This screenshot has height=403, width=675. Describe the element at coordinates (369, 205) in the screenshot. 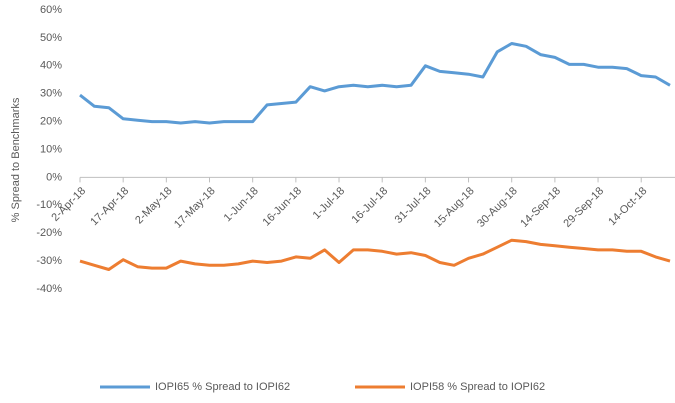

I see `x-tick-label: 16-Jul-18` at that location.